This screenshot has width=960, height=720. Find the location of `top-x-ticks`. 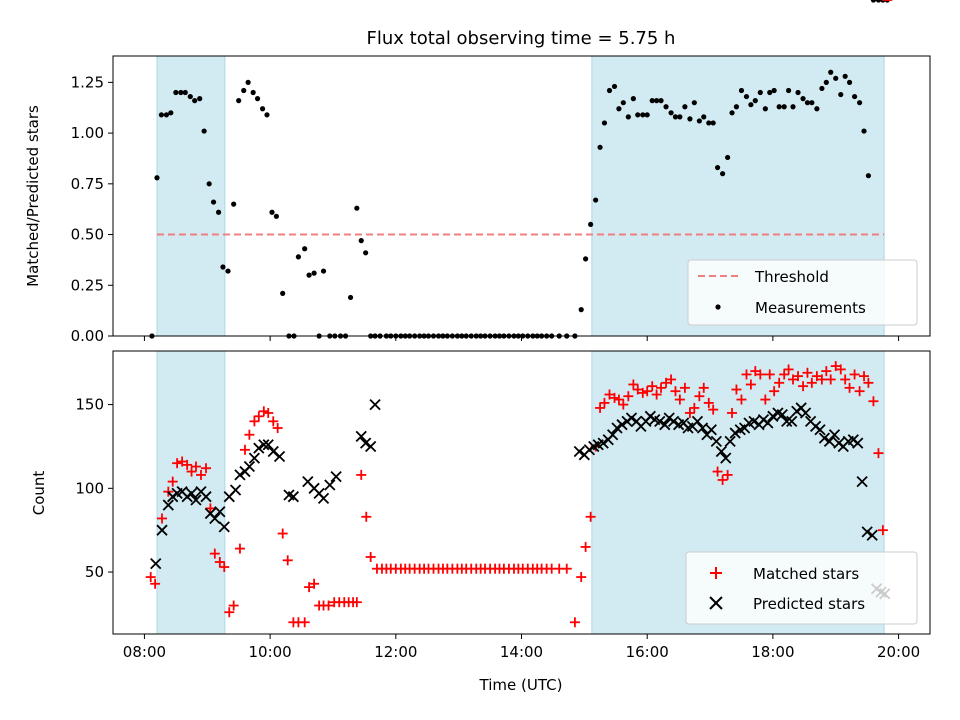

top-x-ticks is located at coordinates (521, 338).